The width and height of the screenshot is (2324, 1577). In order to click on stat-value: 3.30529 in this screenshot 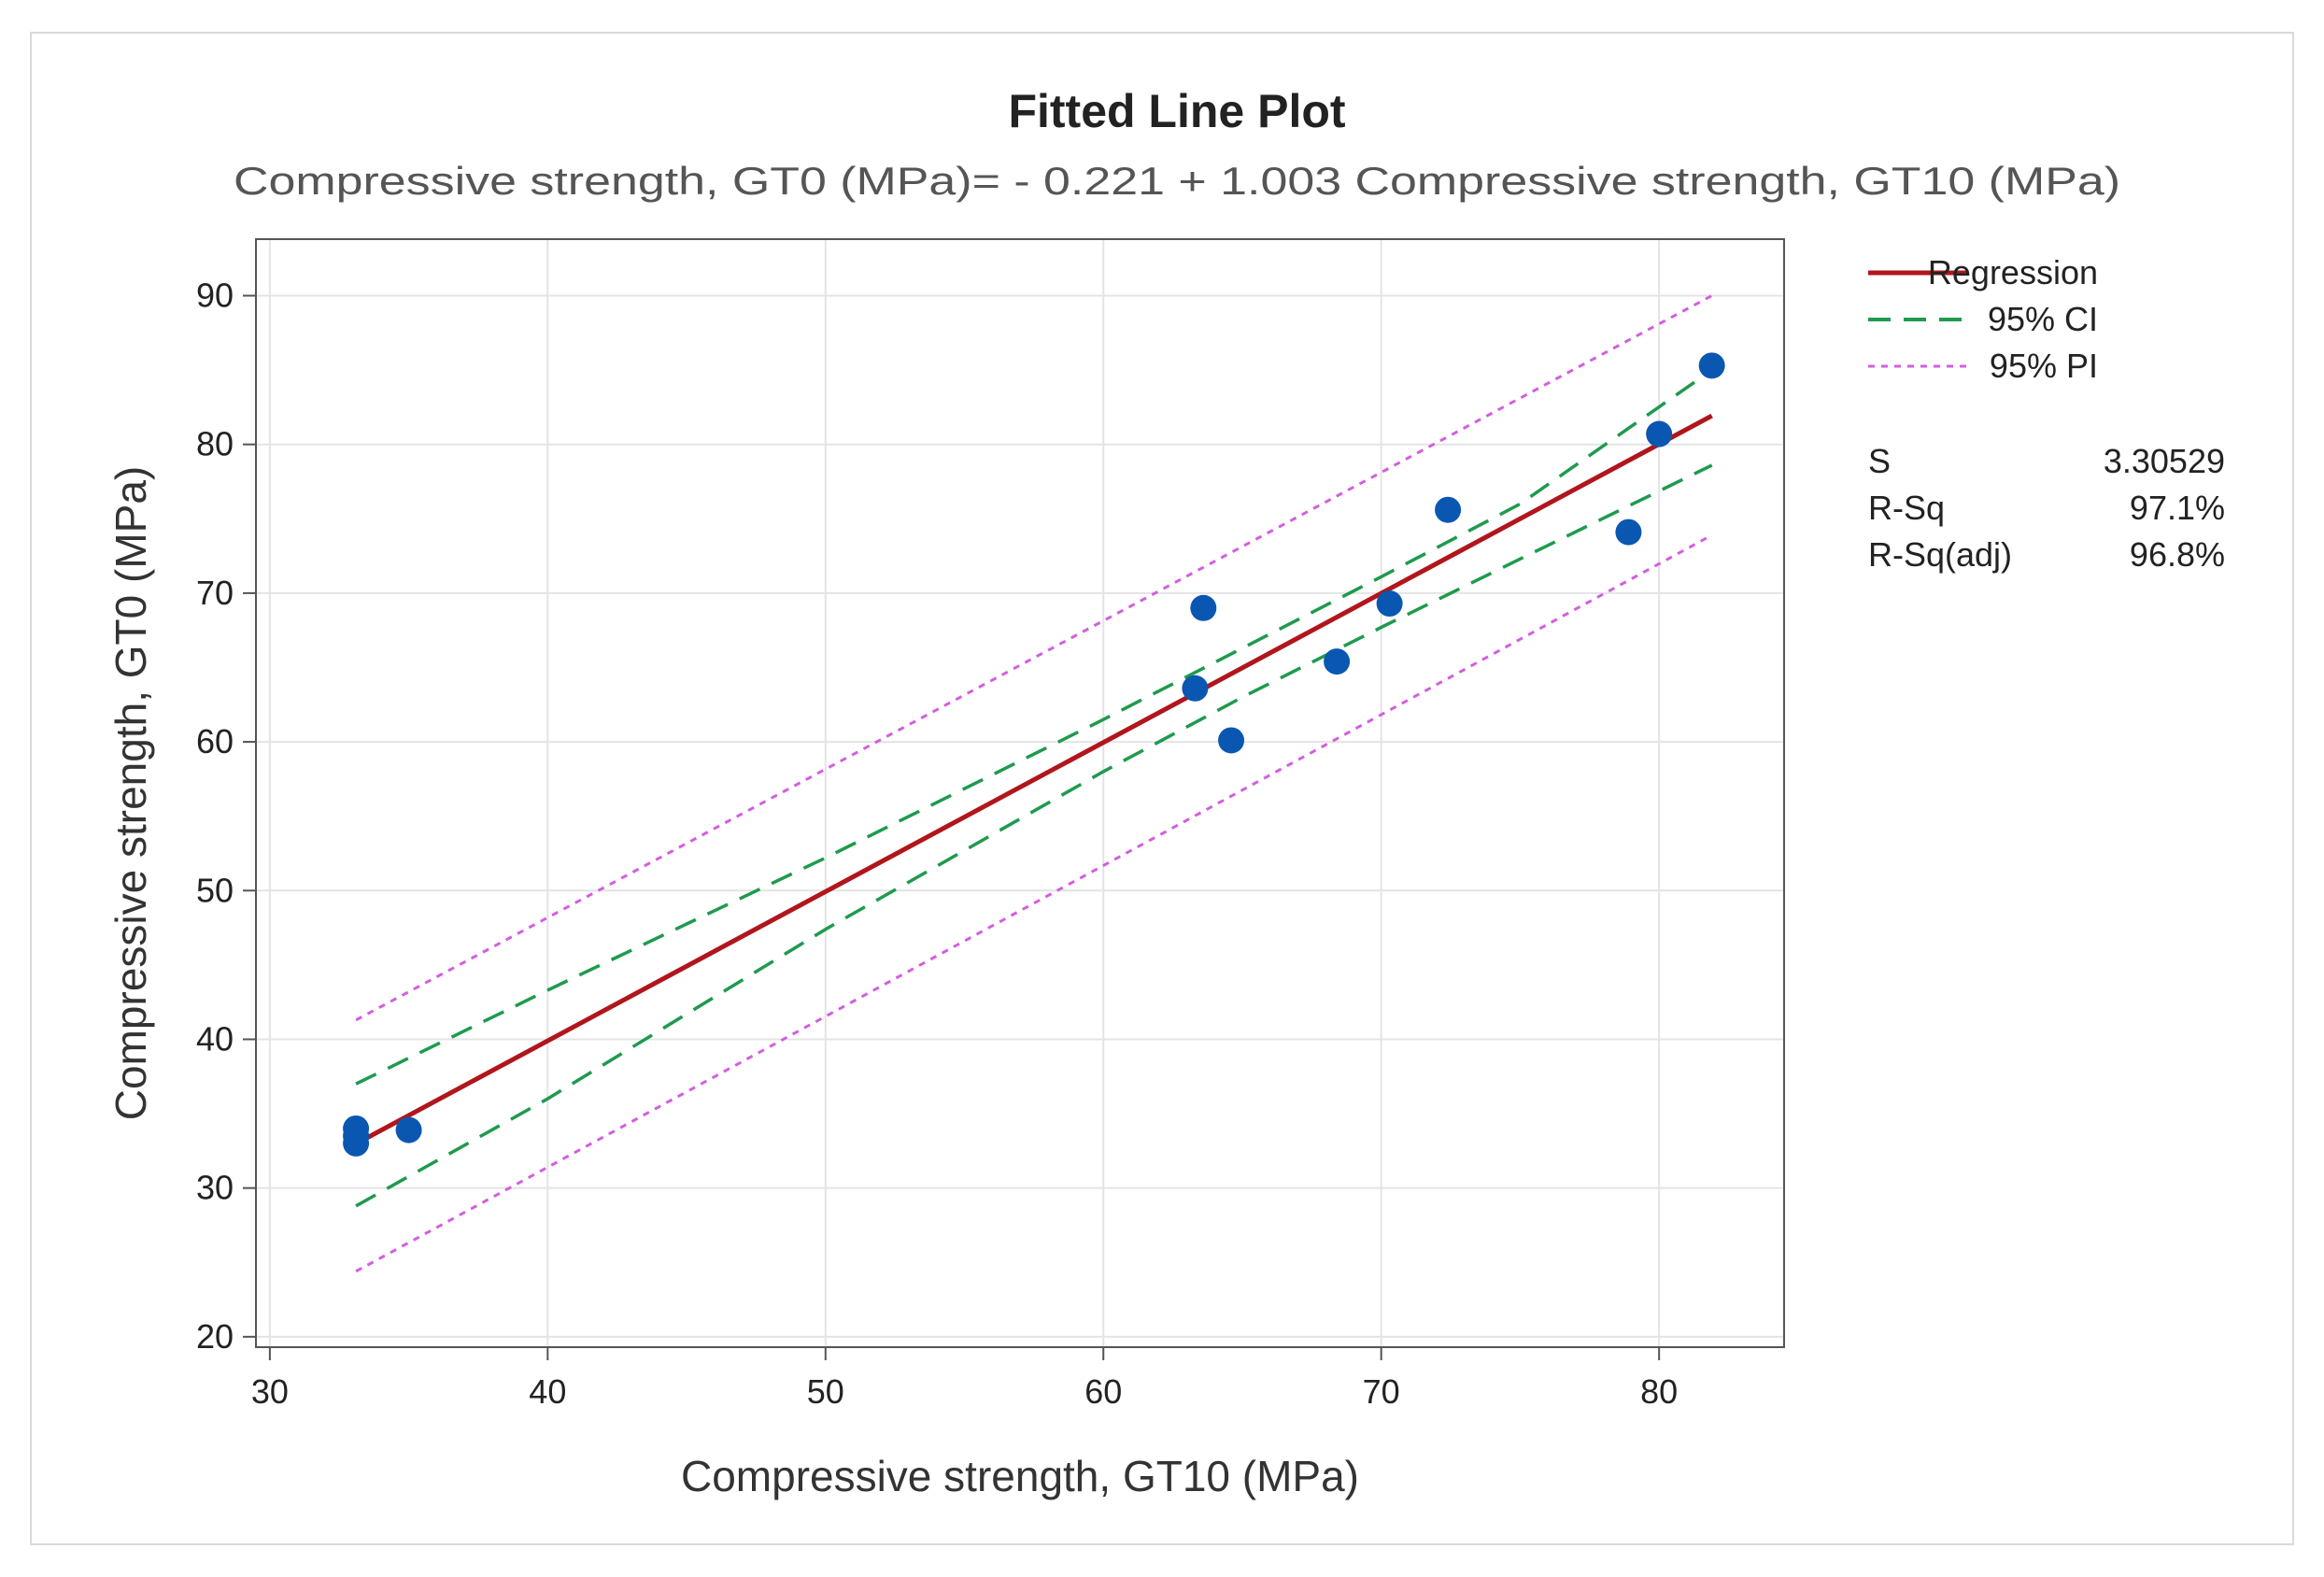, I will do `click(2164, 461)`.